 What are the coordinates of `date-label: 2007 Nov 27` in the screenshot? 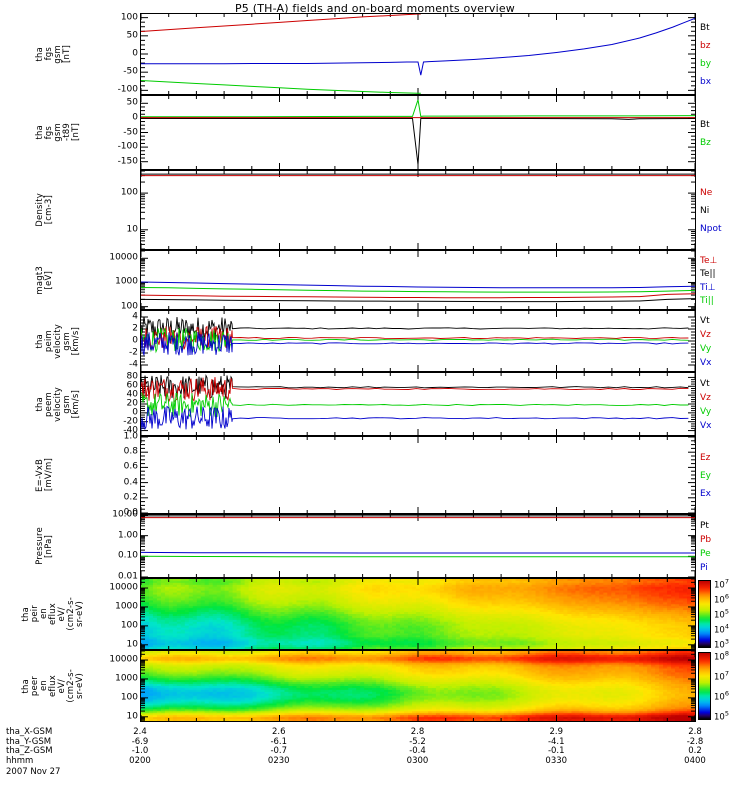 It's located at (33, 772).